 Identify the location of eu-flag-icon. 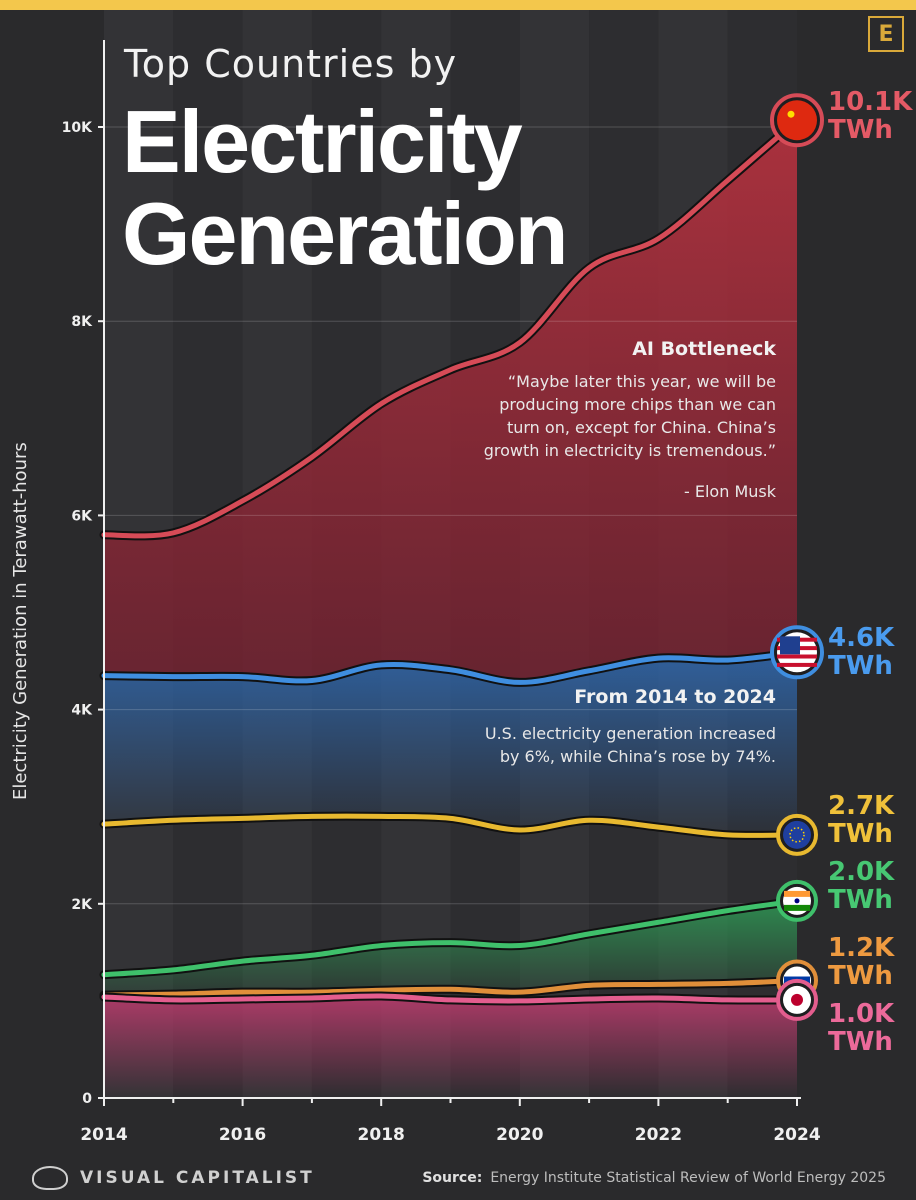
(797, 834).